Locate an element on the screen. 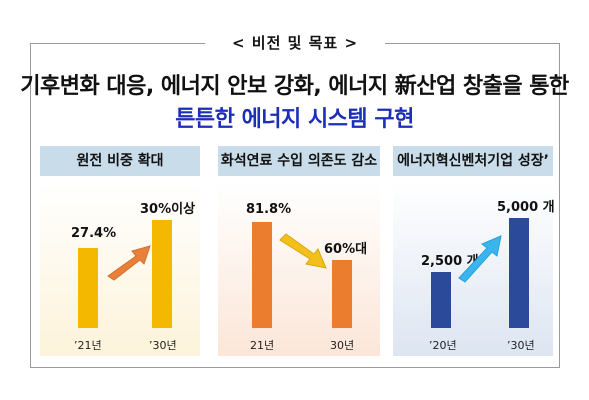 This screenshot has width=589, height=400. value-label: 5,000 개 is located at coordinates (526, 207).